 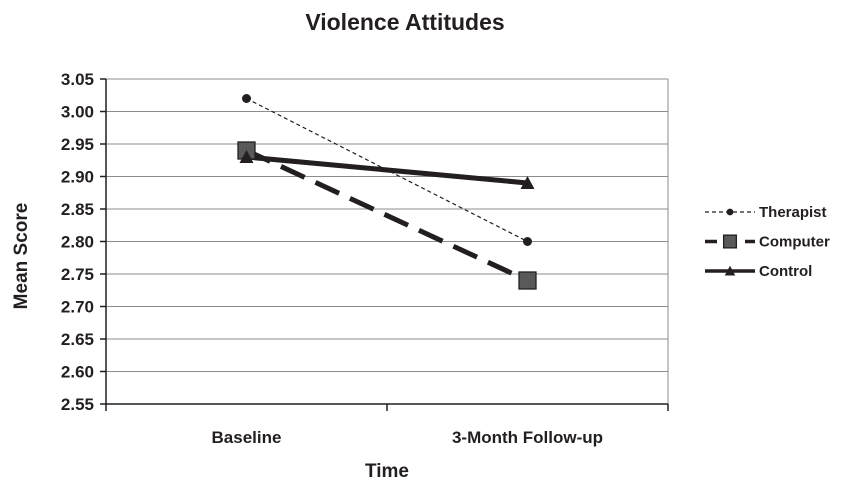 What do you see at coordinates (387, 471) in the screenshot?
I see `x-axis-label: Time` at bounding box center [387, 471].